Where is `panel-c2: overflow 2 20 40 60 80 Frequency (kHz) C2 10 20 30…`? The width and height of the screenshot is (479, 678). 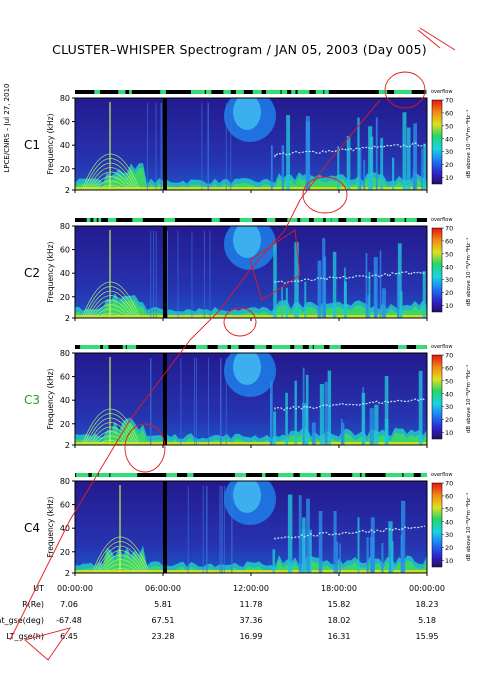
panel-c2: overflow 2 20 40 60 80 Frequency (kHz) C2 10 20 30… is located at coordinates (248, 270).